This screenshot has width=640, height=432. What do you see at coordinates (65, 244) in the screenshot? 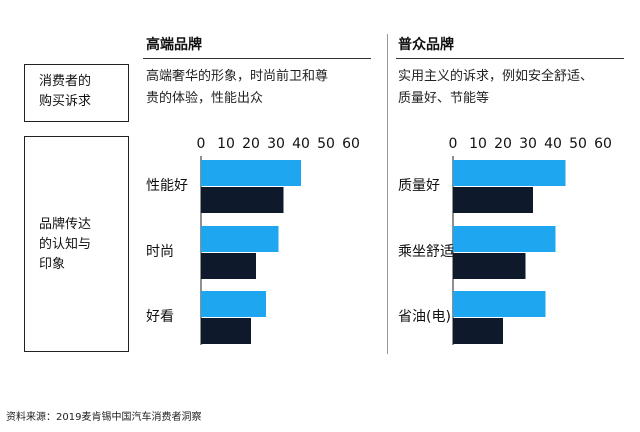
I see `brand-impression-label-line2: 的认知与` at bounding box center [65, 244].